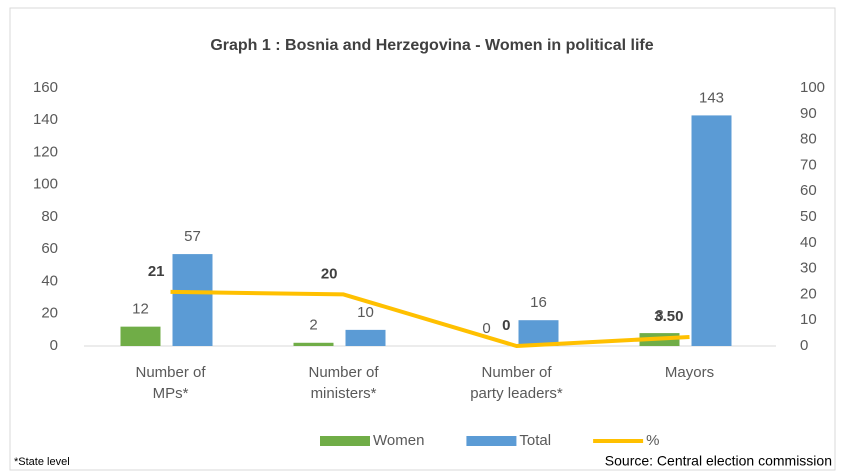 Image resolution: width=844 pixels, height=471 pixels. I want to click on source: Source: Central election commission, so click(718, 461).